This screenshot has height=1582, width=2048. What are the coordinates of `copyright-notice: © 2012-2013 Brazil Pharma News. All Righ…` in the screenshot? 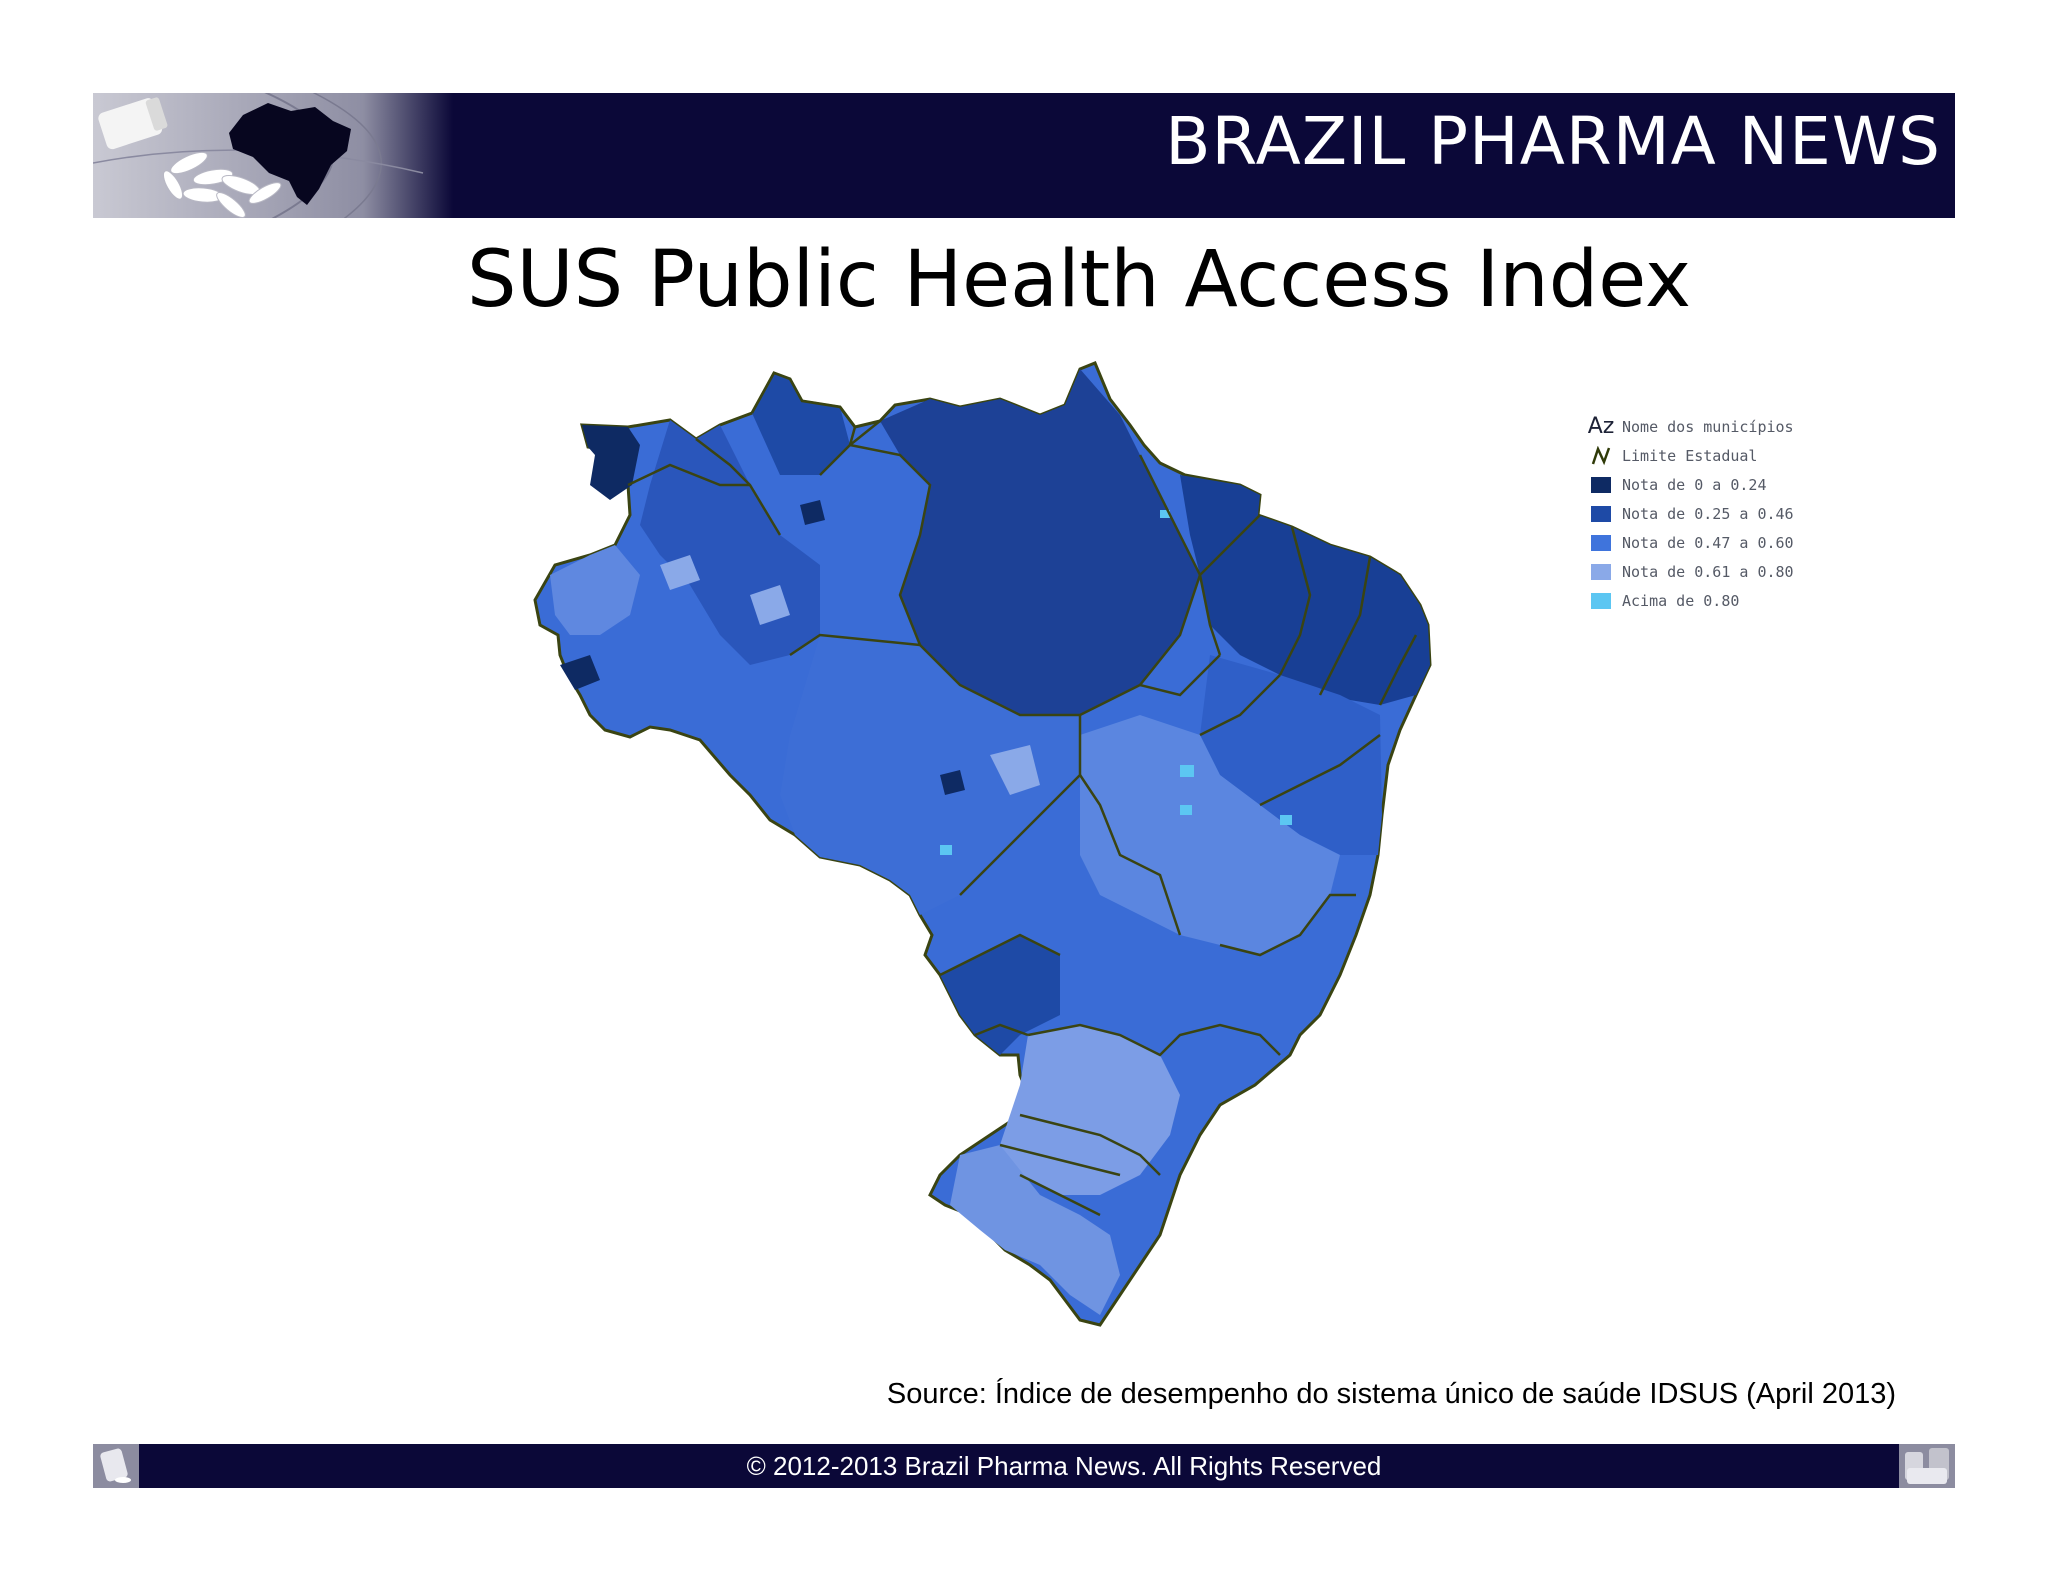 It's located at (1064, 1466).